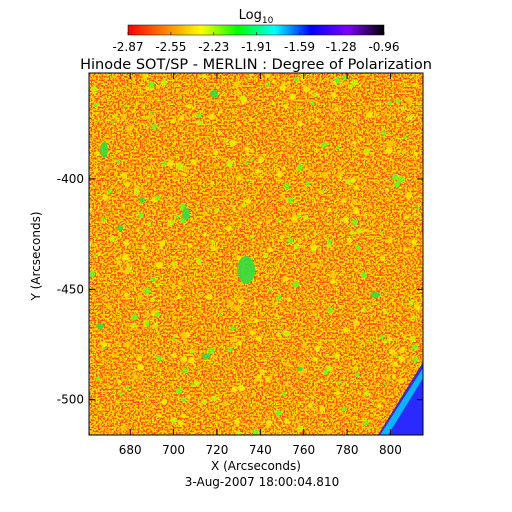 This screenshot has width=512, height=512. What do you see at coordinates (170, 47) in the screenshot?
I see `colorbar-tick-label: -2.55` at bounding box center [170, 47].